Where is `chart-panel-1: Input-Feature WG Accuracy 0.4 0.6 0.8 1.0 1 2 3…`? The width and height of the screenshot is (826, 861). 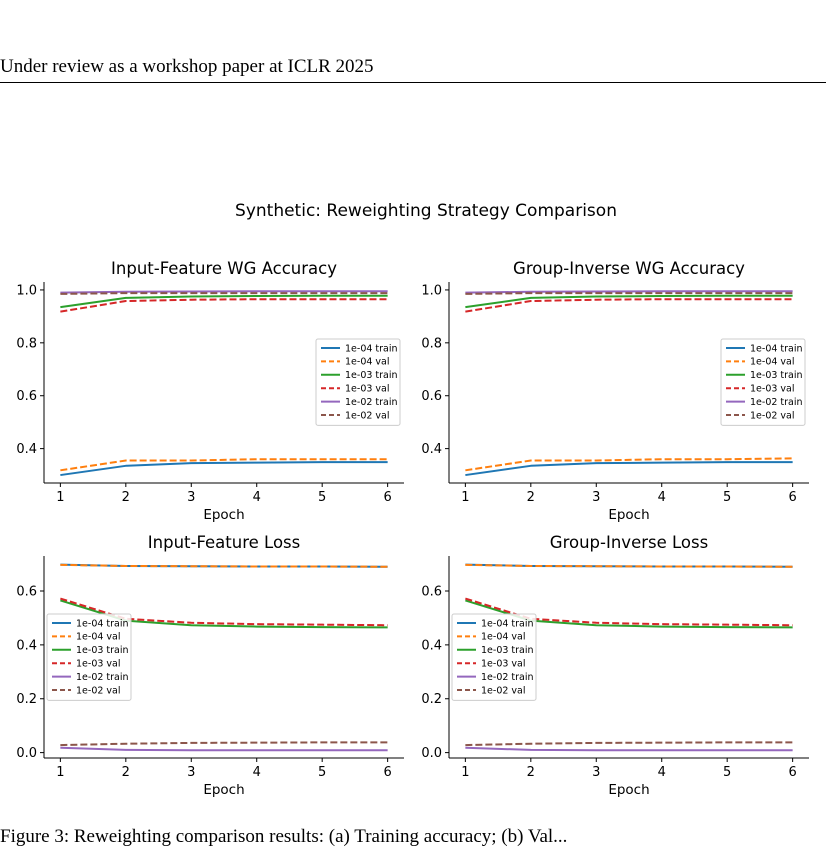 chart-panel-1: Input-Feature WG Accuracy 0.4 0.6 0.8 1.0 1 2 3… is located at coordinates (210, 391).